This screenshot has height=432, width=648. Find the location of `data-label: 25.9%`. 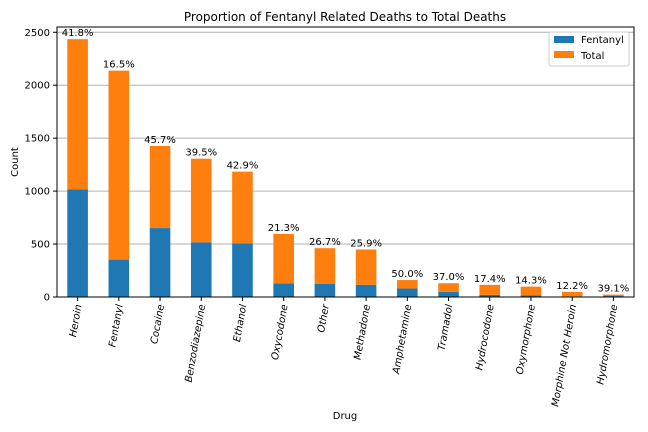

data-label: 25.9% is located at coordinates (366, 243).